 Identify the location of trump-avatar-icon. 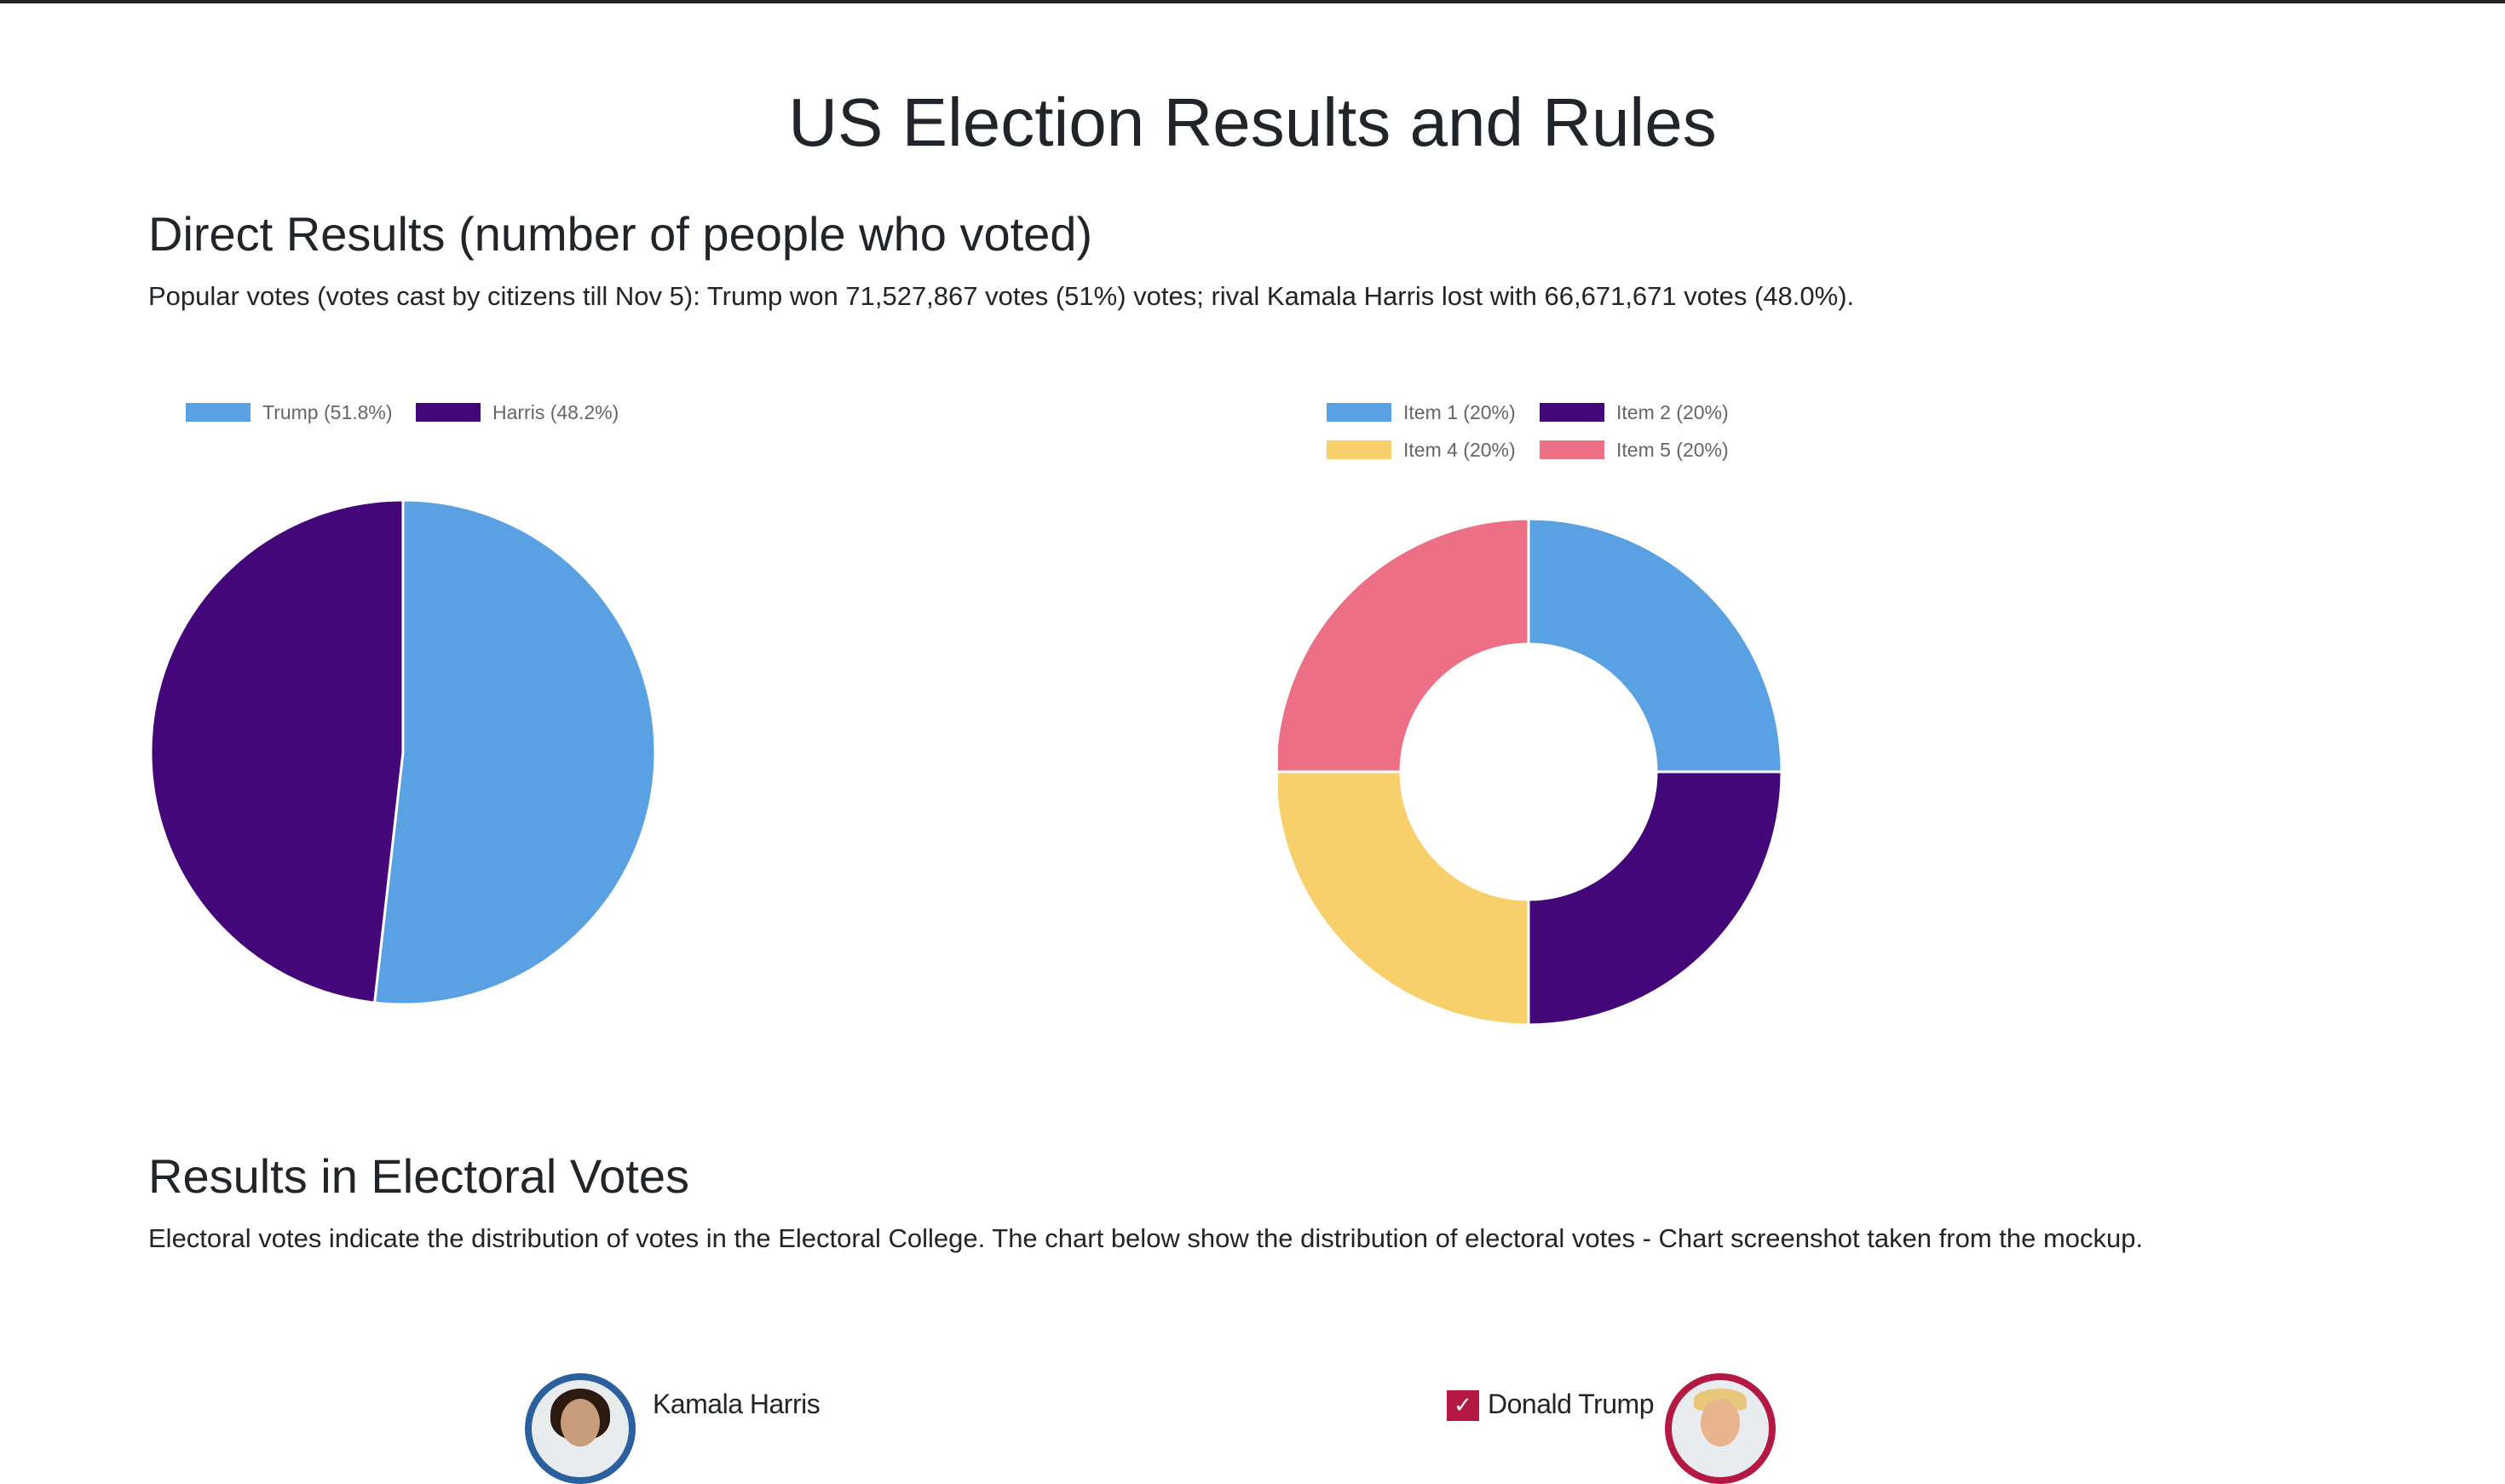
(1720, 1428).